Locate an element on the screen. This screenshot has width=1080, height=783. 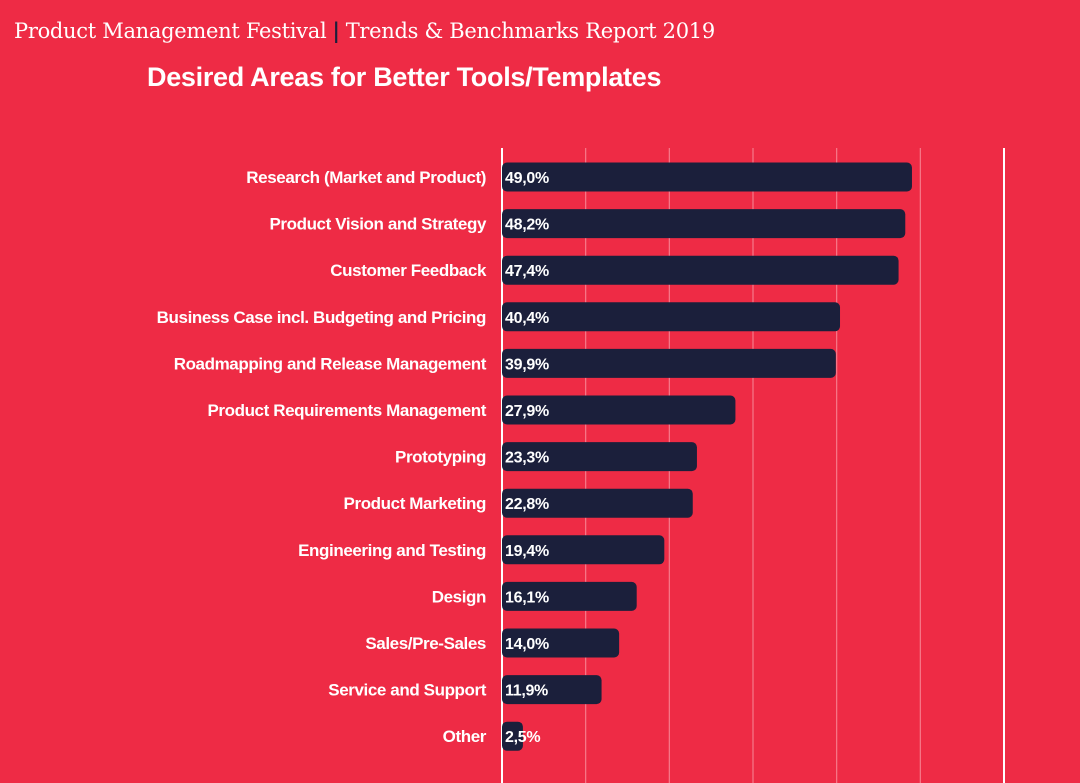
category-label: Sales/Pre-Sales is located at coordinates (425, 643).